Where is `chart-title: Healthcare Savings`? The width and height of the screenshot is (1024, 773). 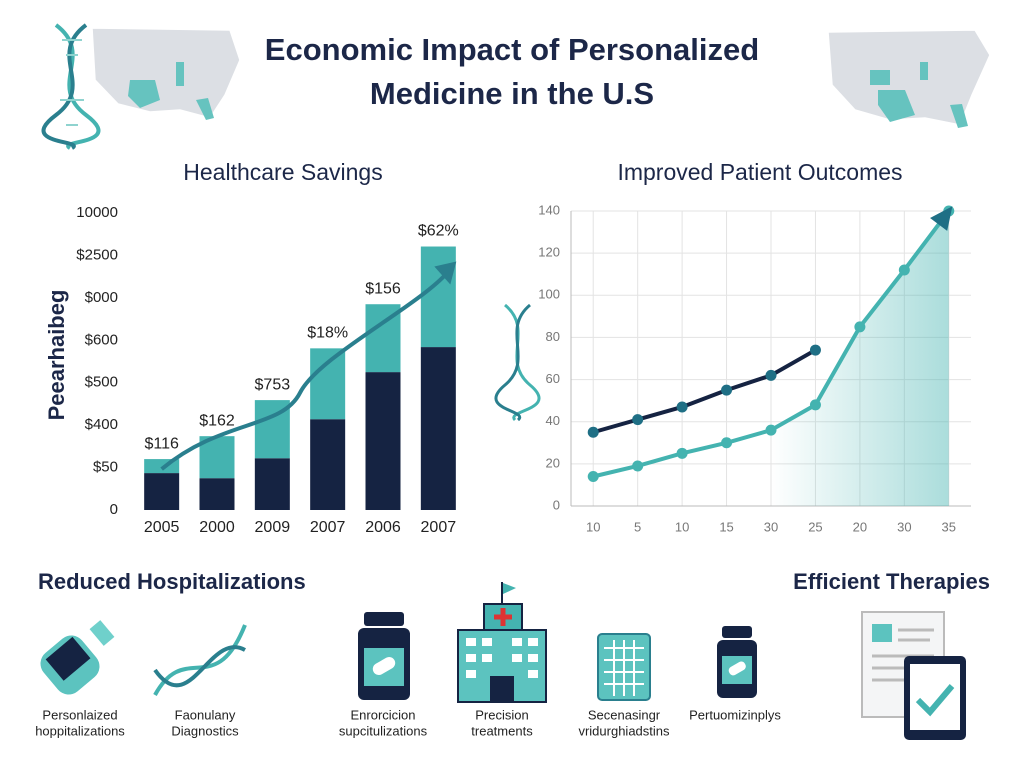
chart-title: Healthcare Savings is located at coordinates (282, 172).